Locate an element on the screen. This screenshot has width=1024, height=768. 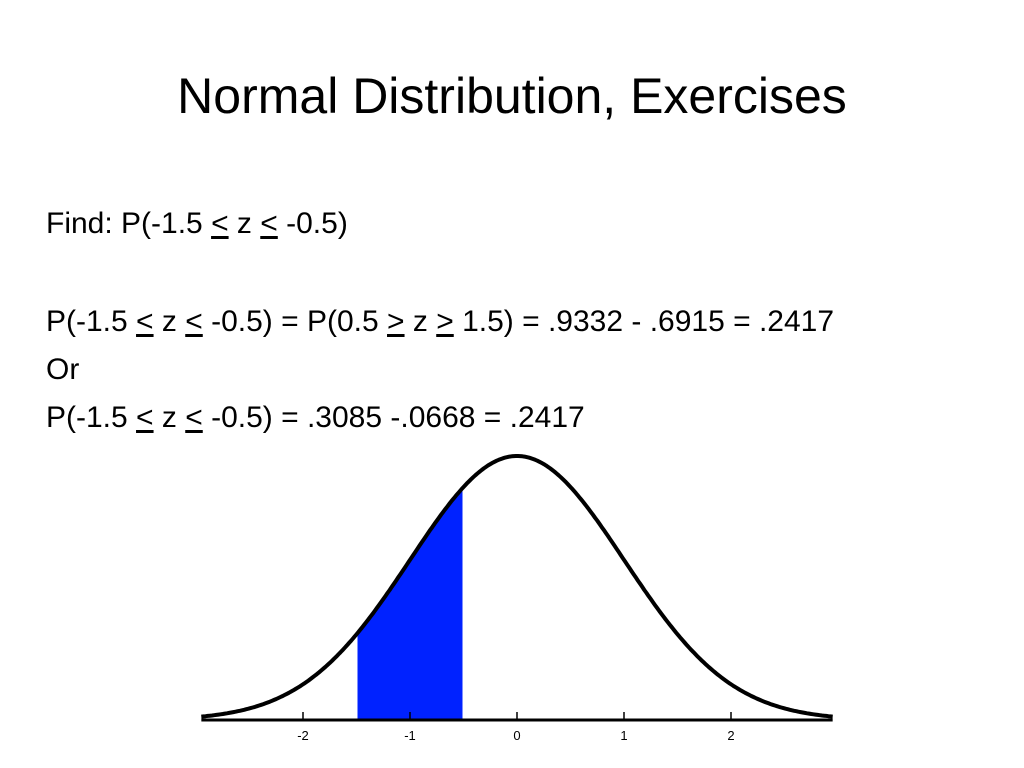
eq2-relation-2: < is located at coordinates (194, 417).